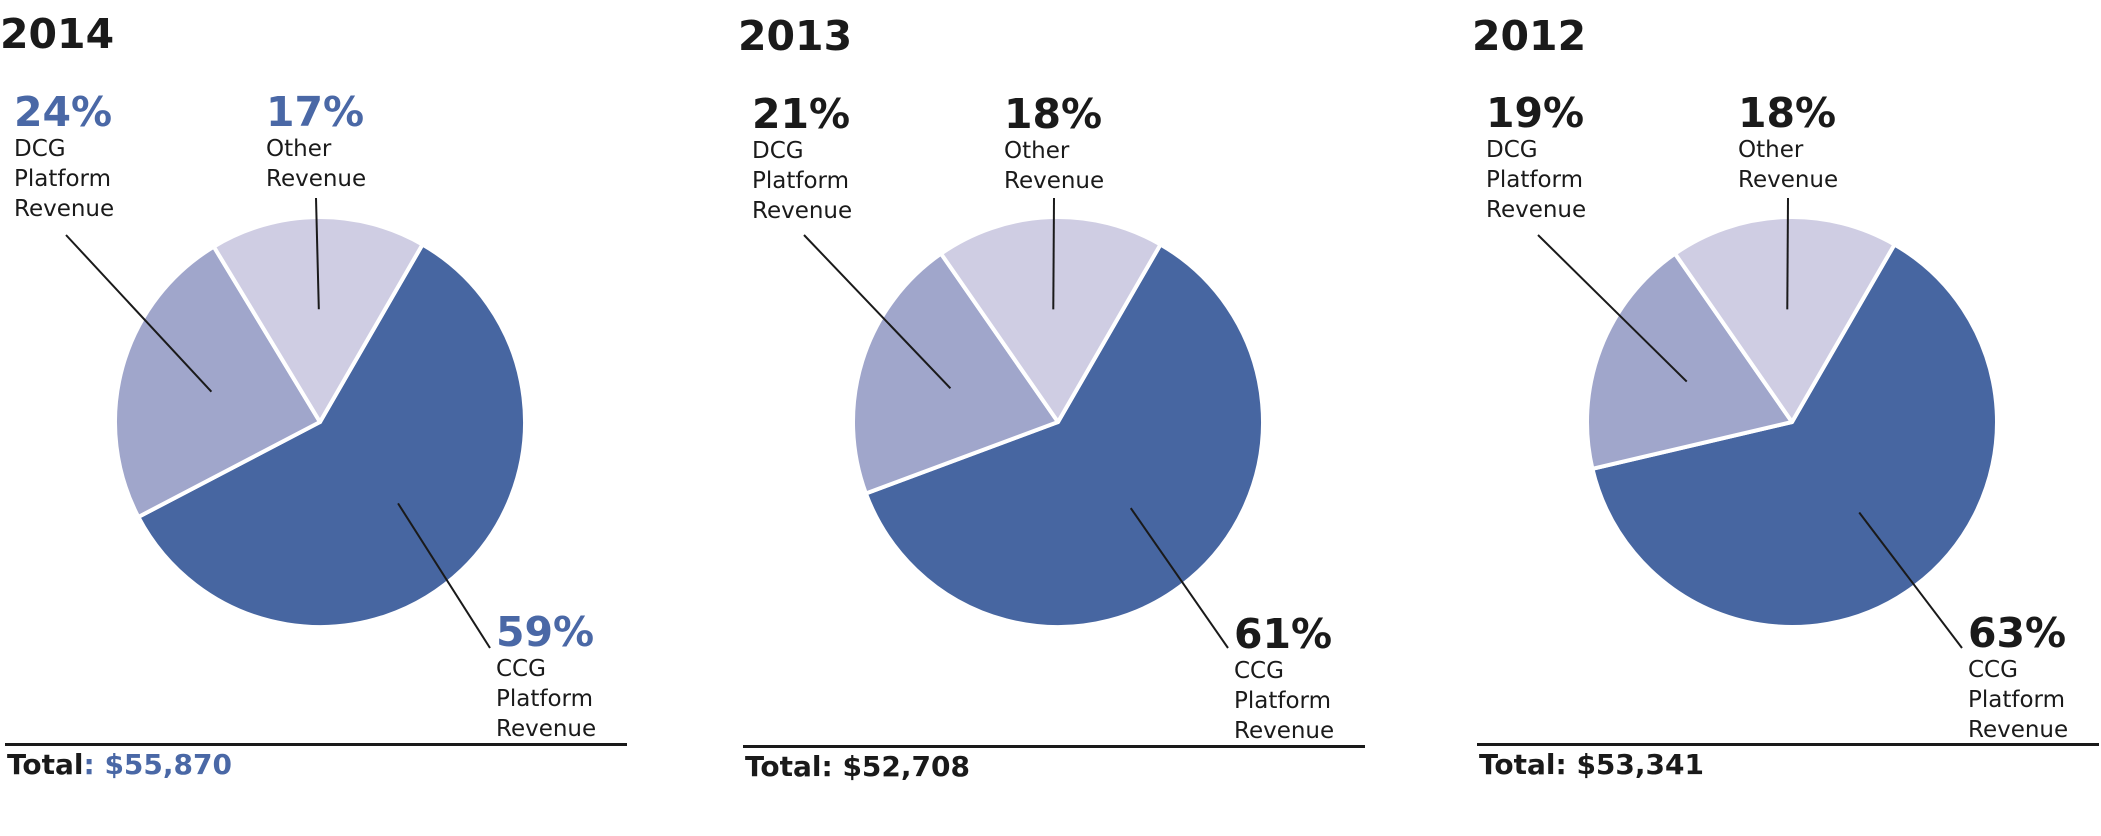  Describe the element at coordinates (1283, 634) in the screenshot. I see `ccg-percent: 61%` at that location.